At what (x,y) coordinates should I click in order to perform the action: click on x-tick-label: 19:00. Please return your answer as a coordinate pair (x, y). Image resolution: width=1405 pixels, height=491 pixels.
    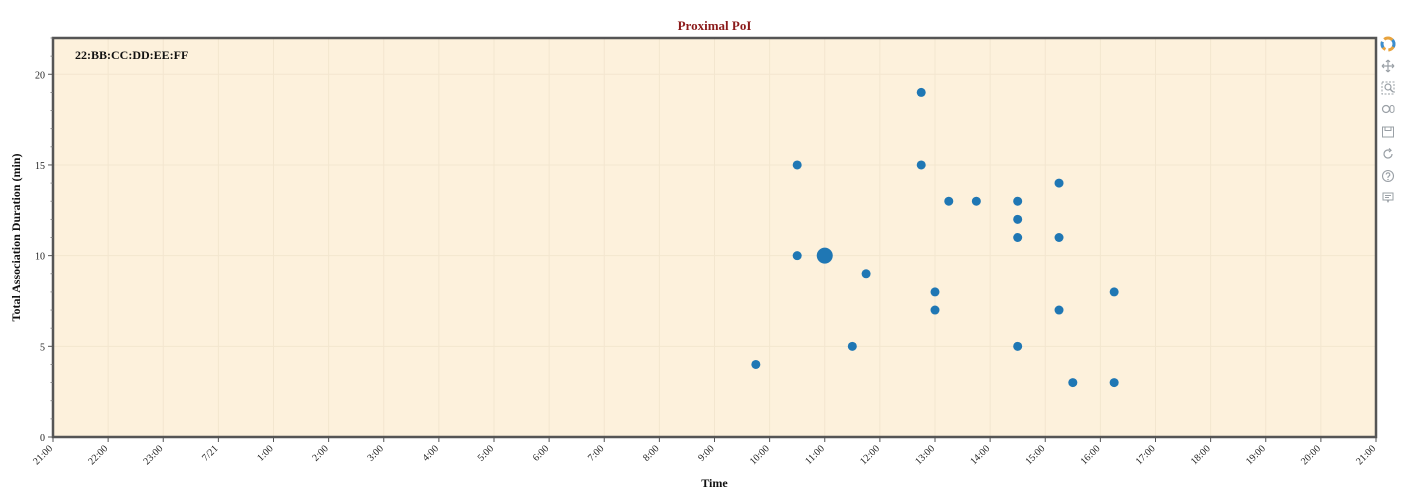
    Looking at the image, I should click on (1256, 455).